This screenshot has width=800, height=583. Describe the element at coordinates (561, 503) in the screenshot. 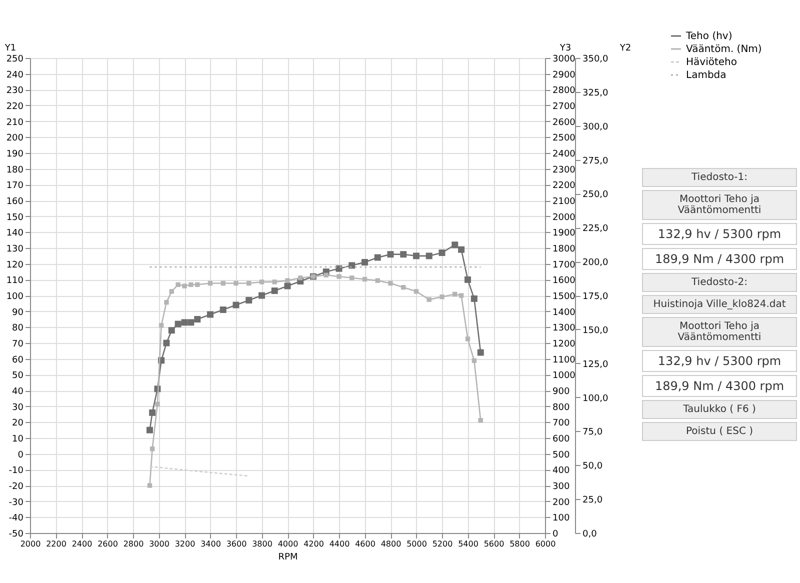

I see `y3-tick-label: 200` at that location.